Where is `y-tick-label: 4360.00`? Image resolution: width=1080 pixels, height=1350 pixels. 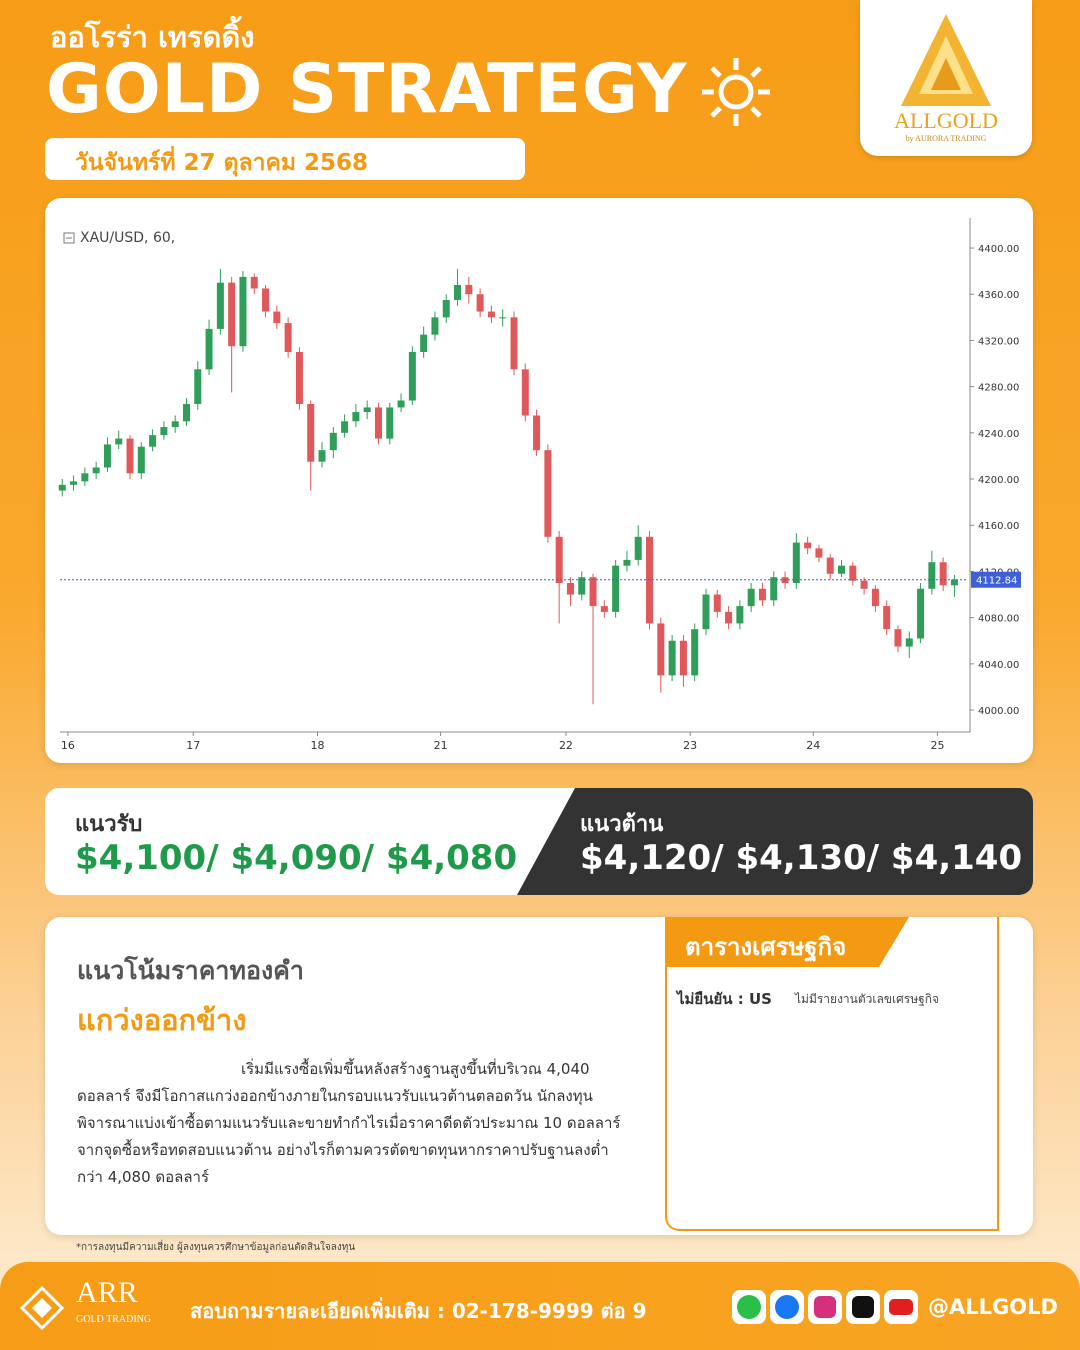 y-tick-label: 4360.00 is located at coordinates (998, 295).